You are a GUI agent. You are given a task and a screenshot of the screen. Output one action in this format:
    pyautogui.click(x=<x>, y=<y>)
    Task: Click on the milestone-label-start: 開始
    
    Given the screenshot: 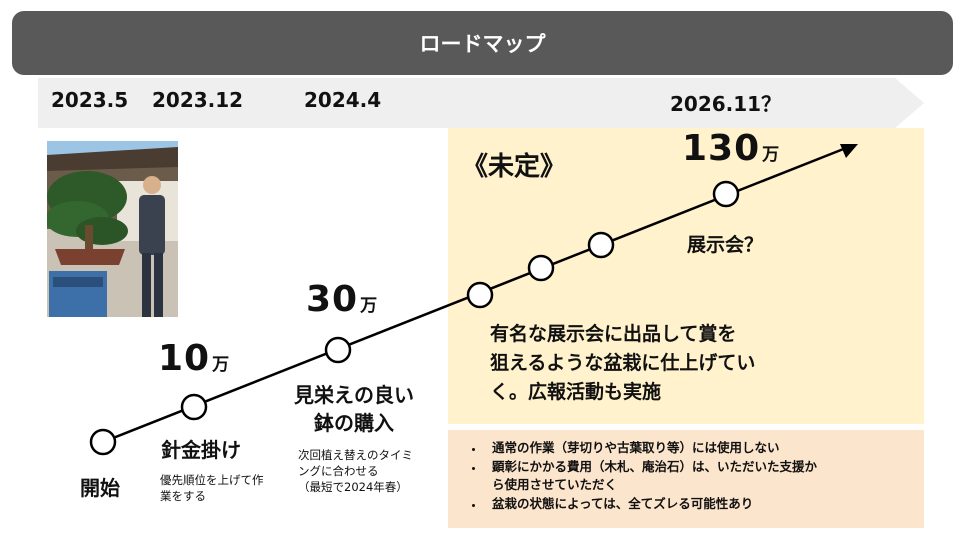 What is the action you would take?
    pyautogui.click(x=100, y=488)
    